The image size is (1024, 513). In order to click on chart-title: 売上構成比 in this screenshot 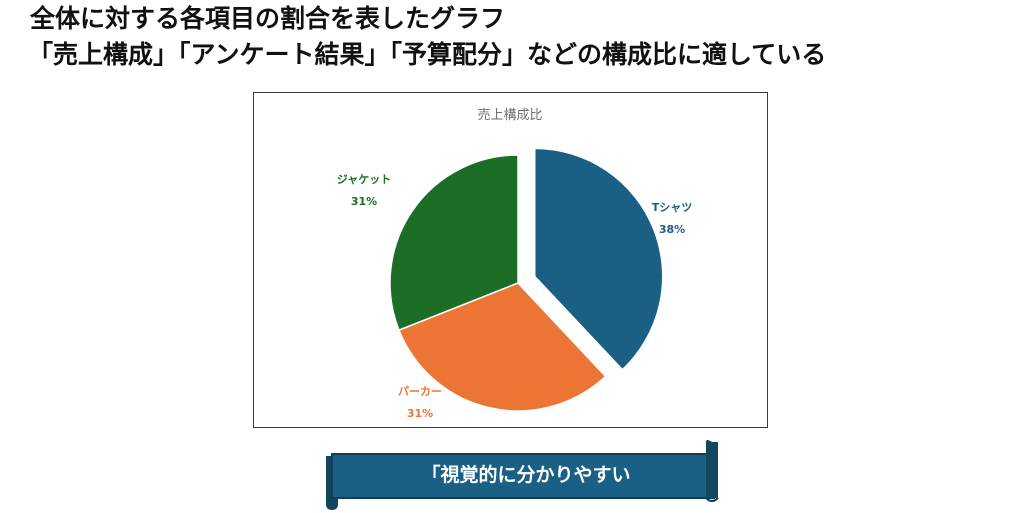, I will do `click(509, 115)`.